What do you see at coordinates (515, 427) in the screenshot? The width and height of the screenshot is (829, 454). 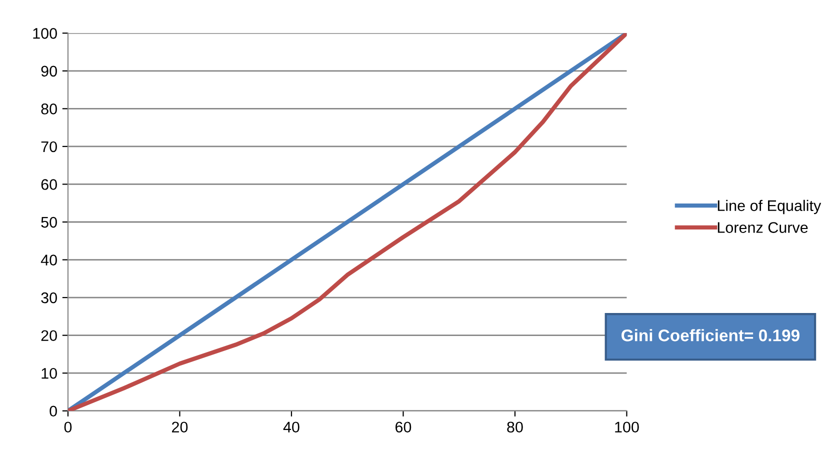 I see `x-tick-label: 80` at bounding box center [515, 427].